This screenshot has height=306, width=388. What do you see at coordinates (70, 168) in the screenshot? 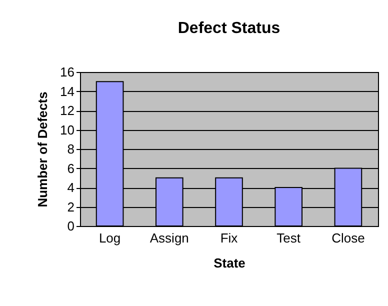
I see `y-tick-label: 6` at bounding box center [70, 168].